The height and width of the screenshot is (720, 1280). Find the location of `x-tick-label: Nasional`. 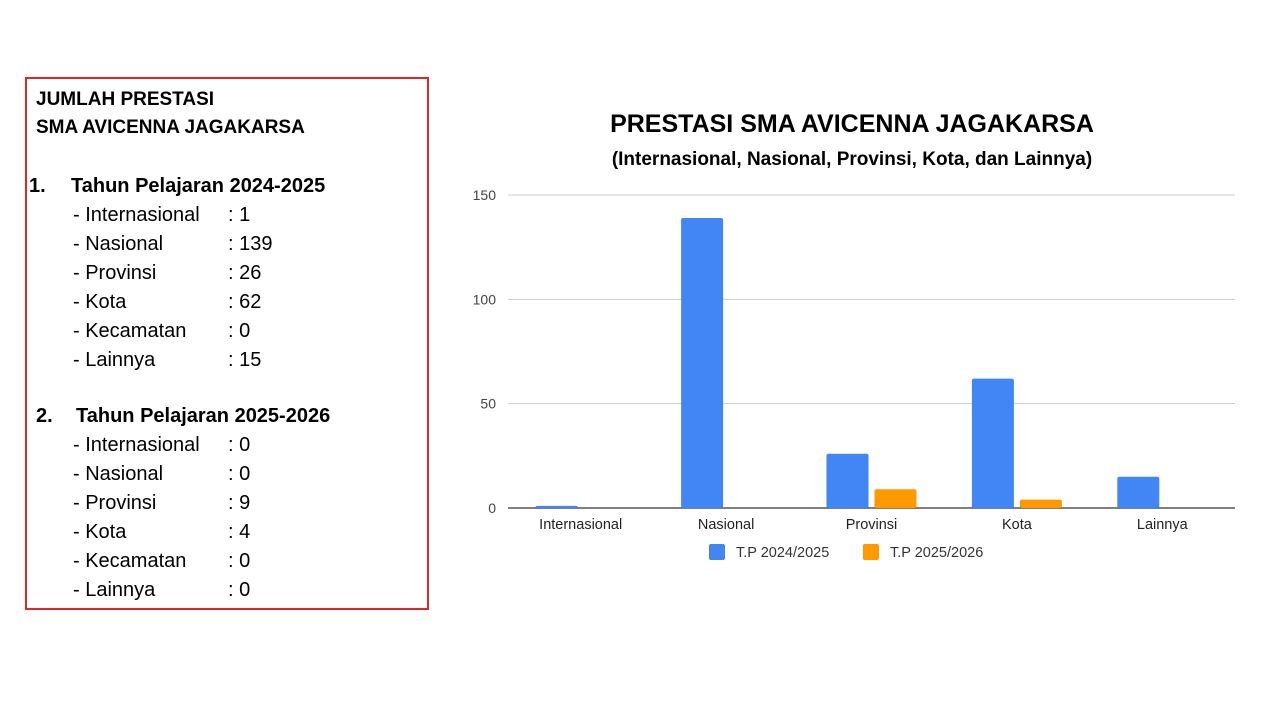

x-tick-label: Nasional is located at coordinates (726, 525).